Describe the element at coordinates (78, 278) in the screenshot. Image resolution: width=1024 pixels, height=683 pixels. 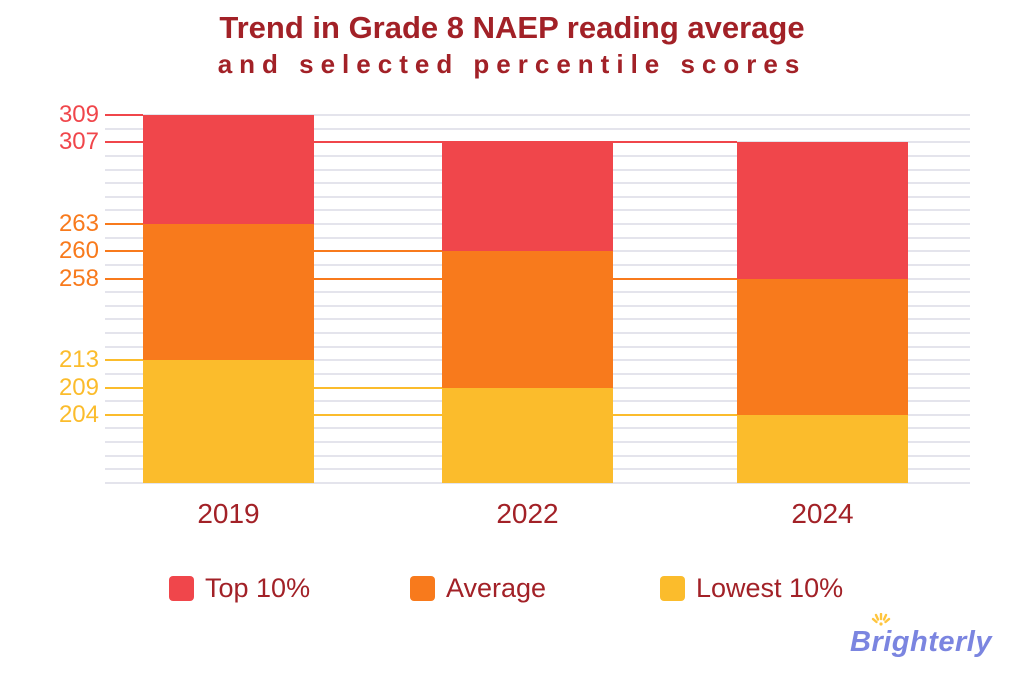
I see `y-label-258: 258` at that location.